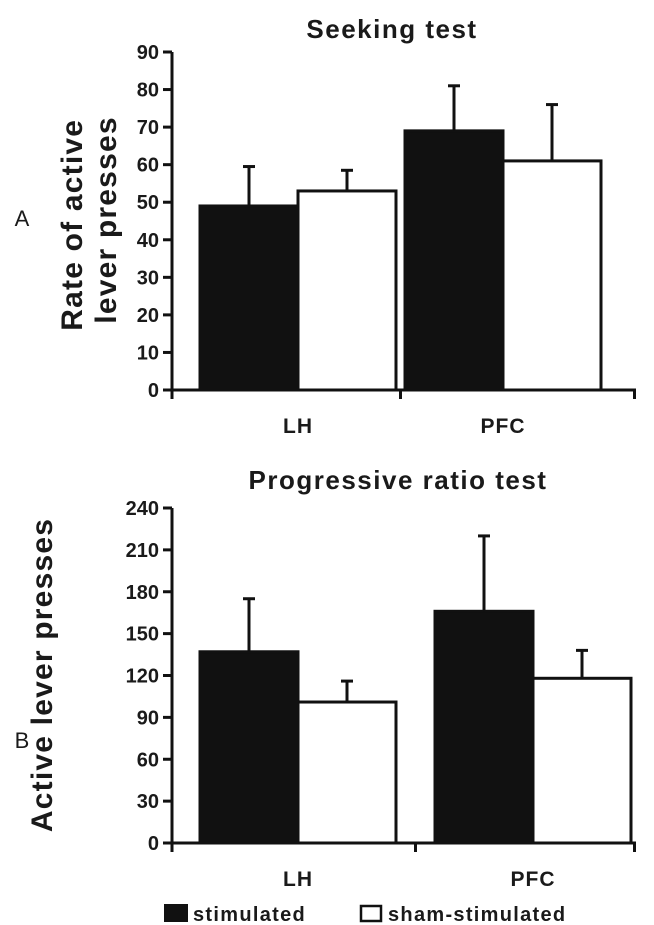  What do you see at coordinates (249, 624) in the screenshot?
I see `panel-b-errorbar-stimulated-lh` at bounding box center [249, 624].